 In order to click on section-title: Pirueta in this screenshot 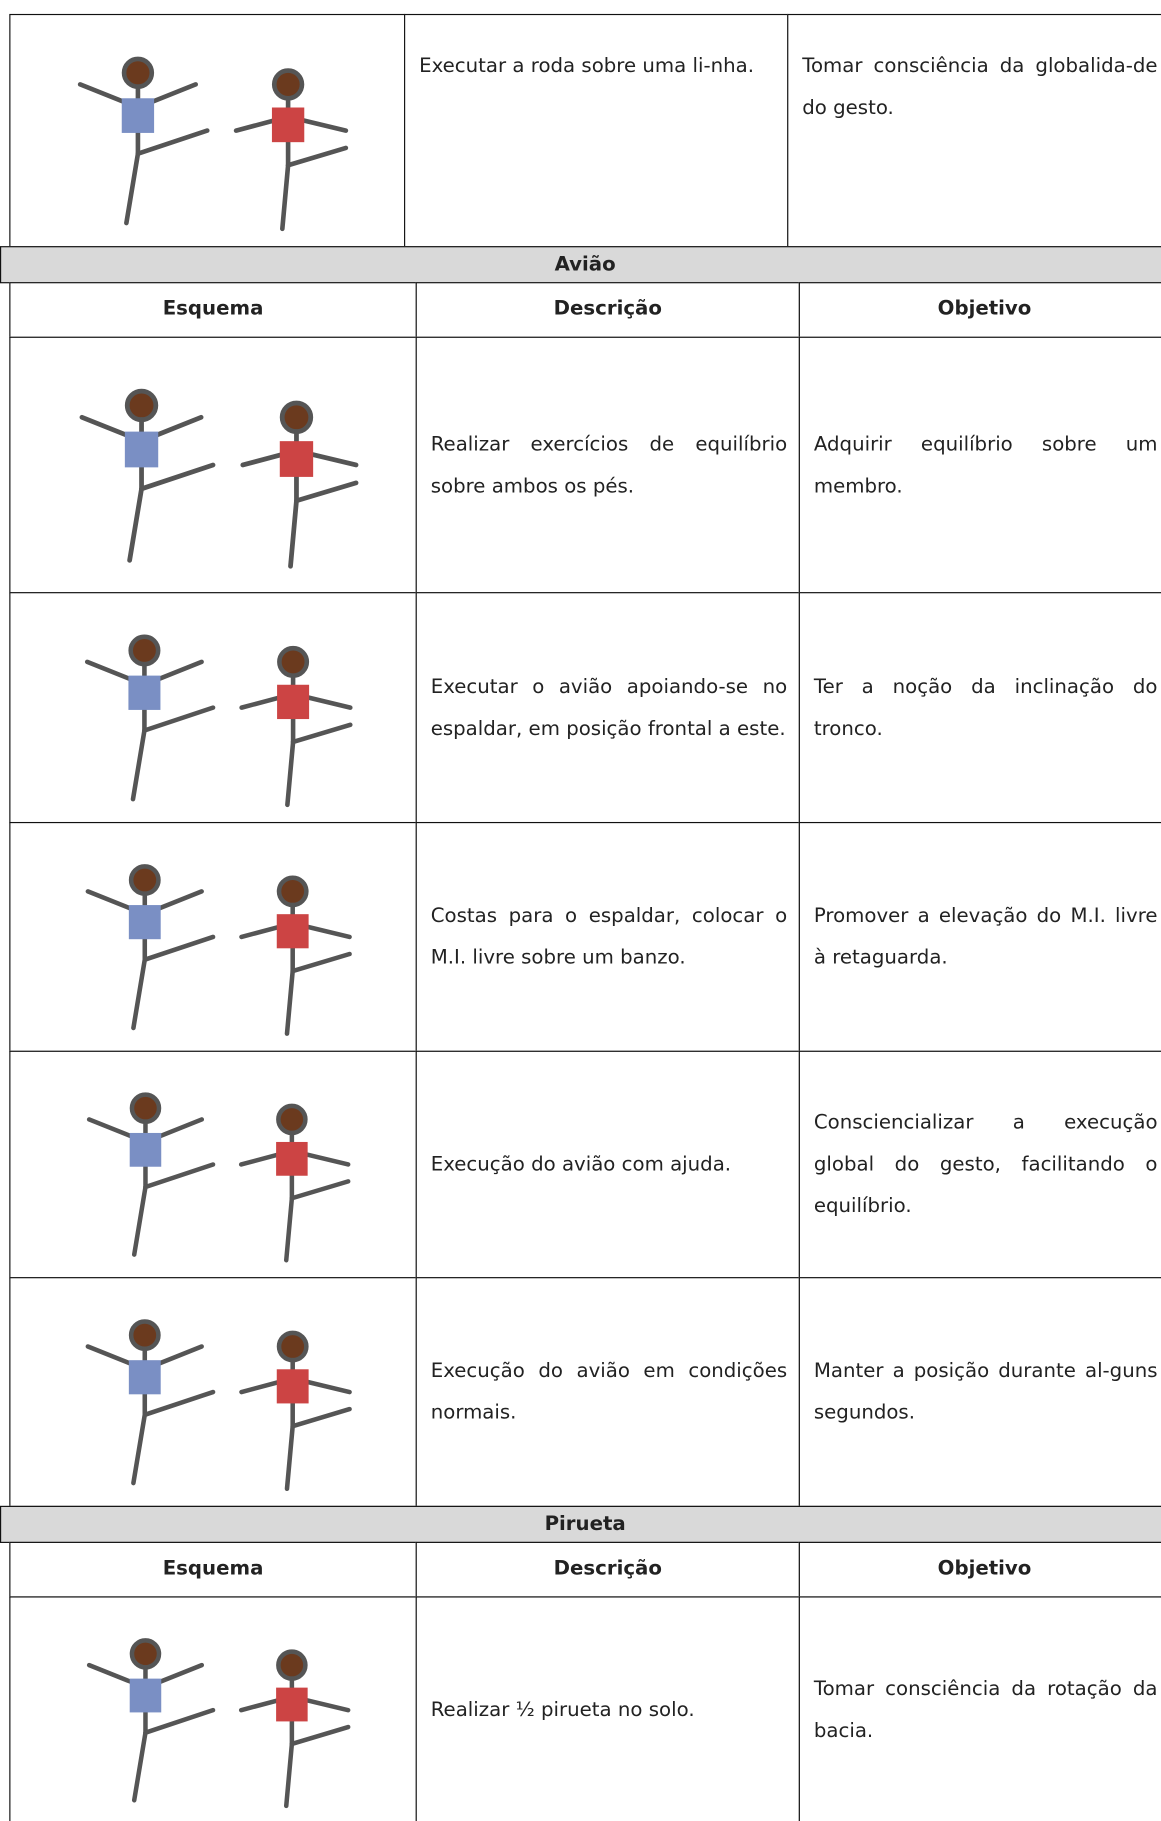, I will do `click(580, 1524)`.